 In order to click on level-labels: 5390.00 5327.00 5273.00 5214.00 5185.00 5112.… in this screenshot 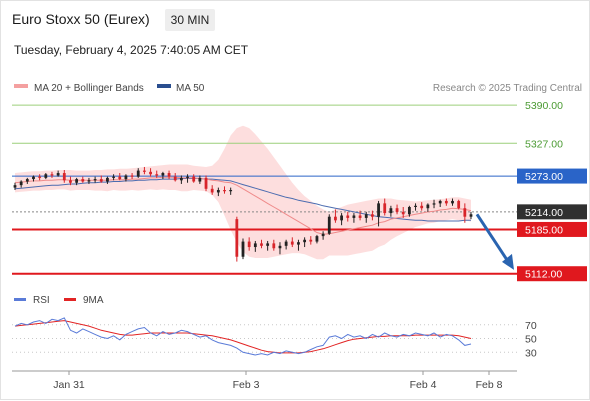, I will do `click(552, 191)`.